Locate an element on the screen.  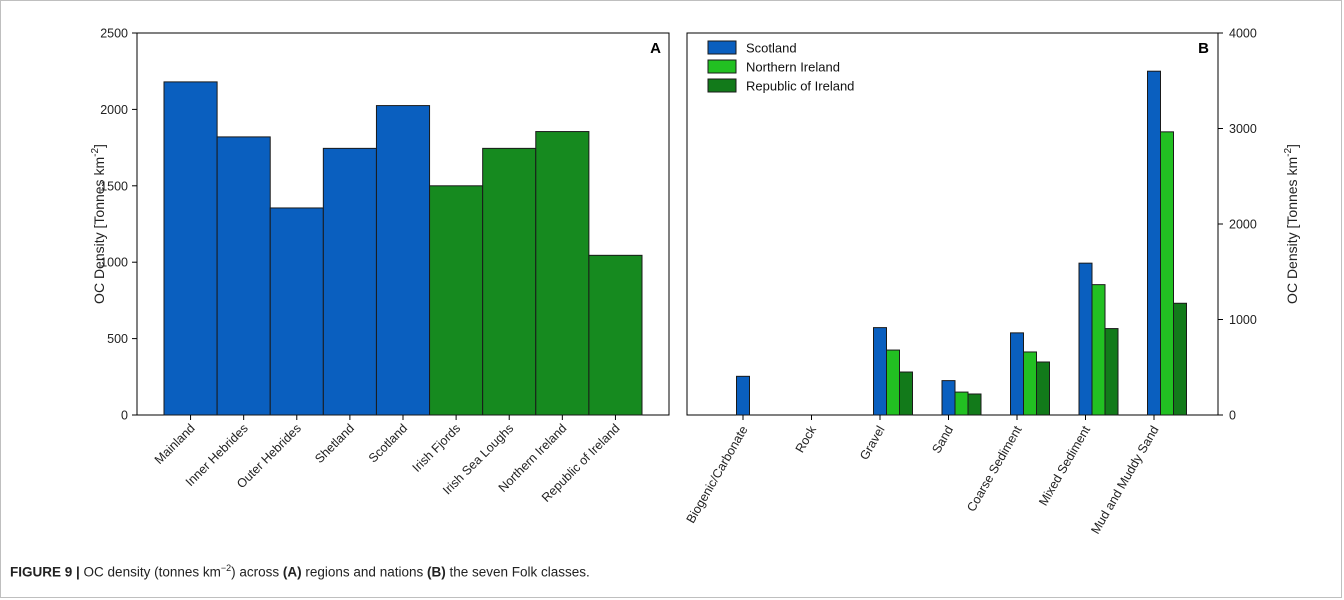
caption-text-4: the seven Folk classes. is located at coordinates (517, 572).